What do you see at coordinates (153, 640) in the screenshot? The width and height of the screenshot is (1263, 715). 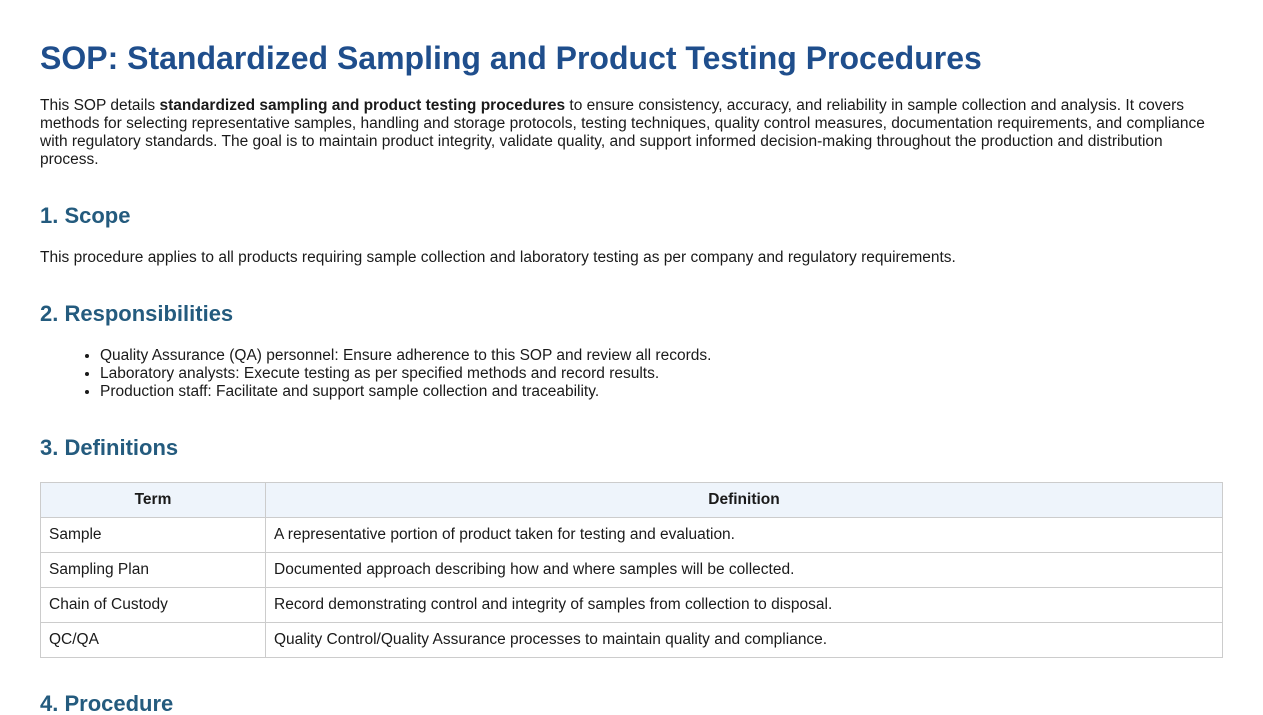 I see `term-cell: QC/QA` at bounding box center [153, 640].